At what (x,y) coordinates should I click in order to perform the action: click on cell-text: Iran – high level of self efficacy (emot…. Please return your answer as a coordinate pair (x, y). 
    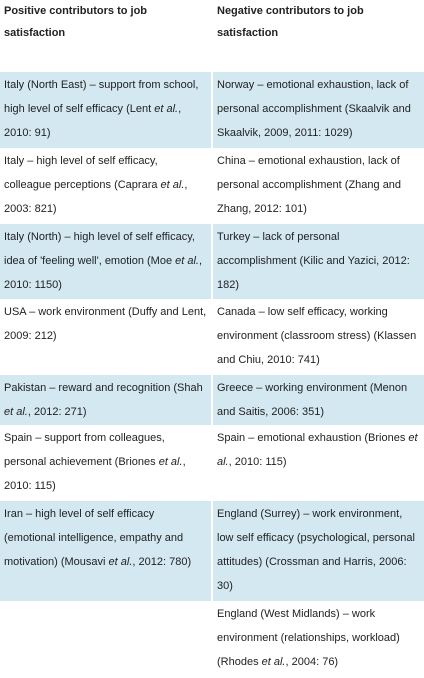
    Looking at the image, I should click on (94, 538).